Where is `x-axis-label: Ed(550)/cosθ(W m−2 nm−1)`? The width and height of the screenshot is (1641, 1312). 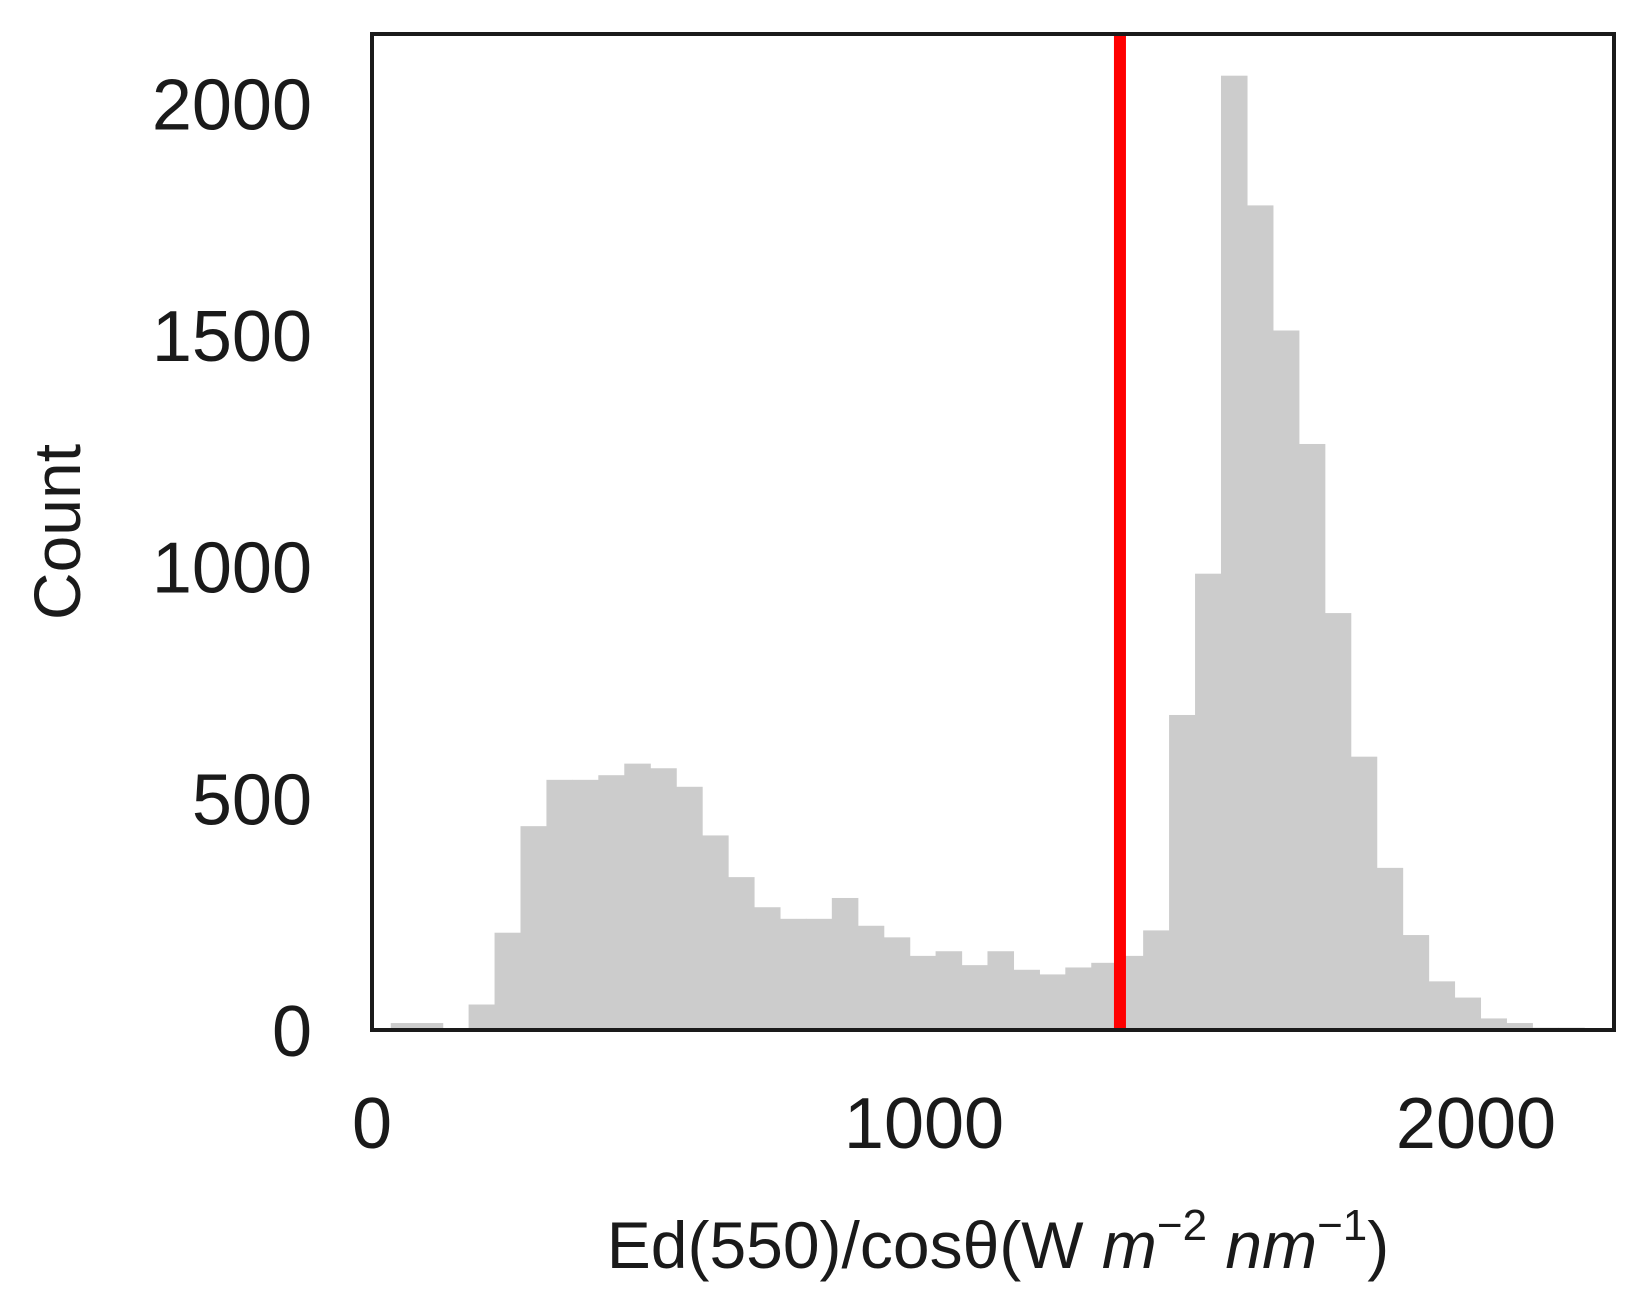
x-axis-label: Ed(550)/cosθ(W m−2 nm−1) is located at coordinates (998, 1241).